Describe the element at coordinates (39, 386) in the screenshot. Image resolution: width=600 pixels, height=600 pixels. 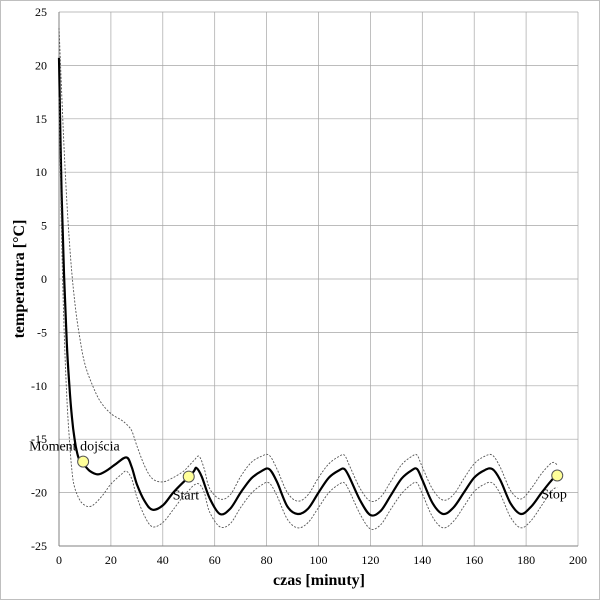
I see `y-tick-label: -10` at that location.